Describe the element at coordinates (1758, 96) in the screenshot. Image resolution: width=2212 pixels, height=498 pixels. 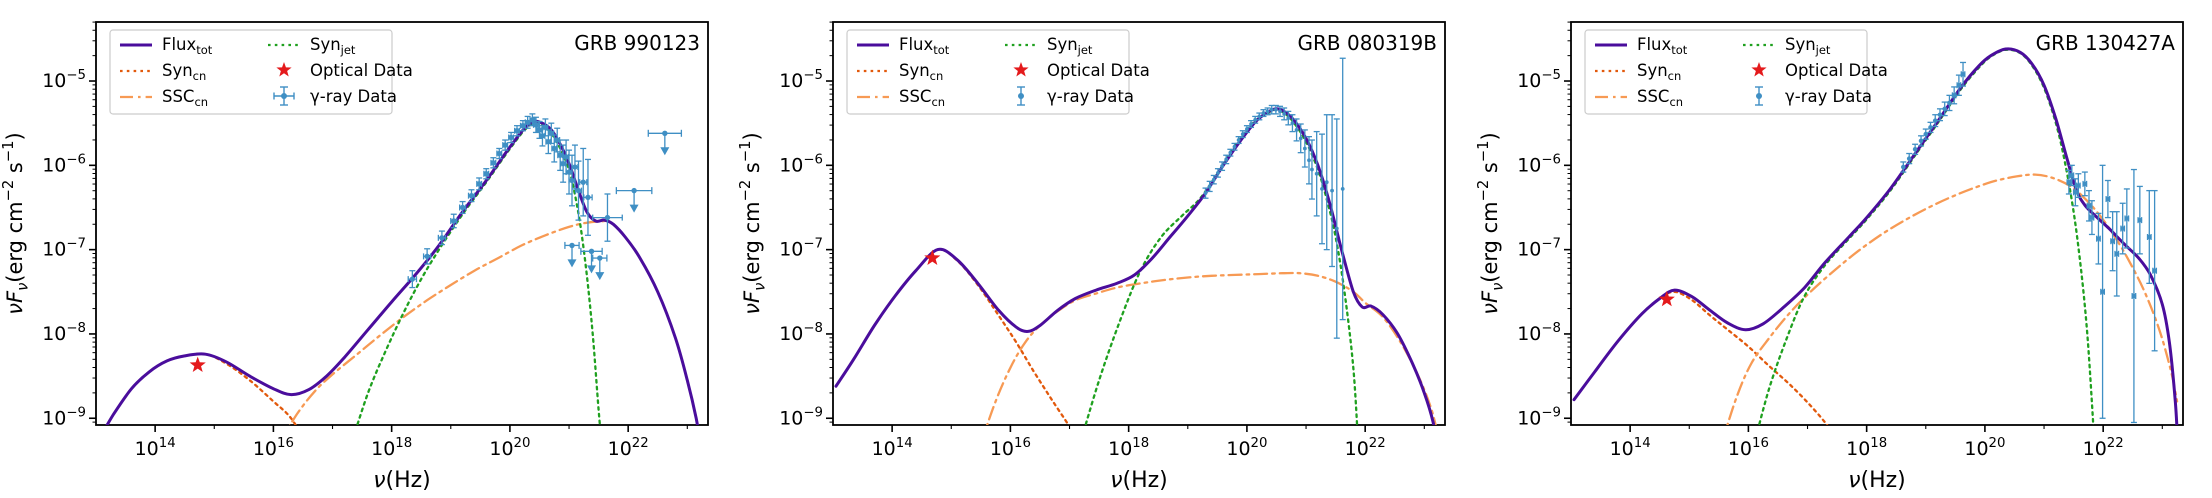
I see `legend-errorbar-icon` at that location.